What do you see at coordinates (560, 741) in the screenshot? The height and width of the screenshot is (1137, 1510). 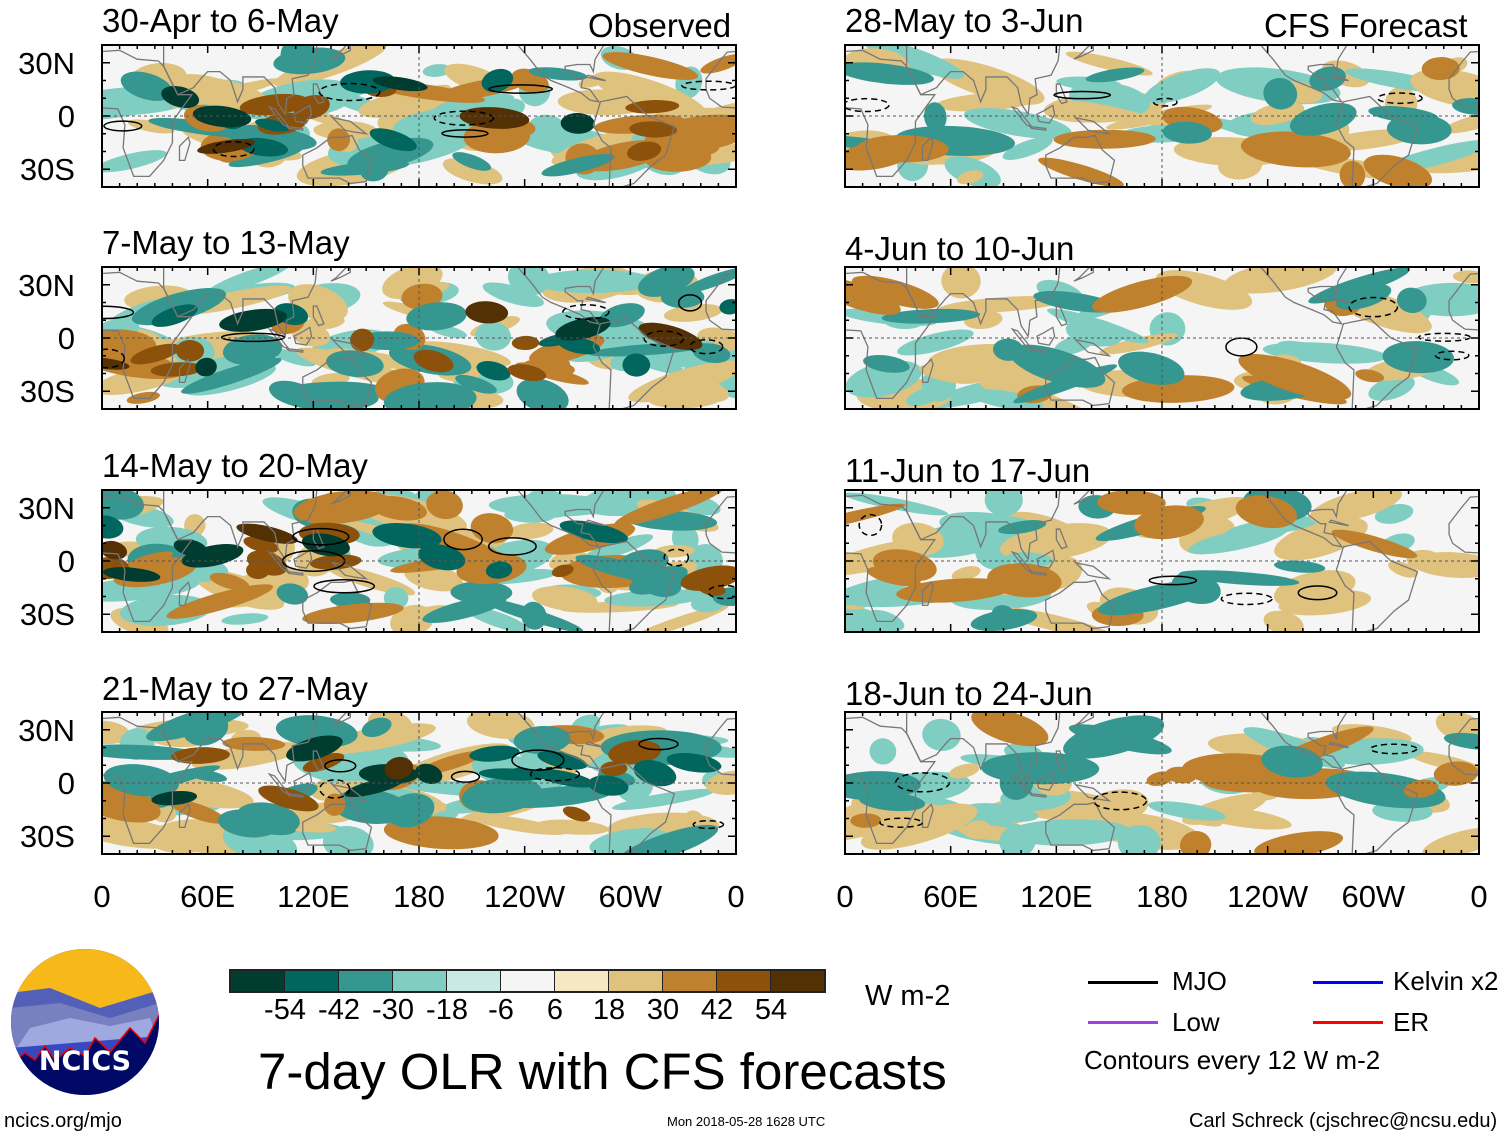 I see `coastline-namer` at bounding box center [560, 741].